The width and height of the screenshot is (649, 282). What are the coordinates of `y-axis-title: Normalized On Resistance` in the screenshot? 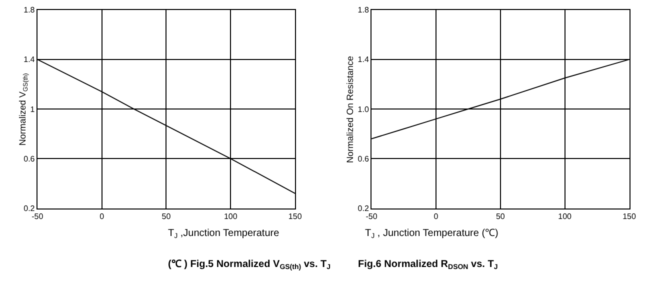 It's located at (349, 110).